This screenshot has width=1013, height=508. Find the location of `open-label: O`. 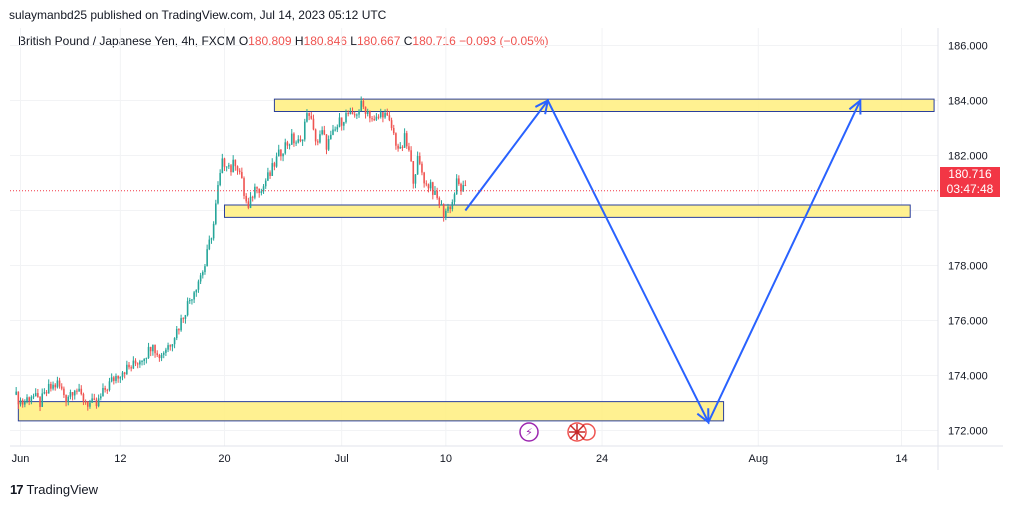

open-label: O is located at coordinates (243, 41).